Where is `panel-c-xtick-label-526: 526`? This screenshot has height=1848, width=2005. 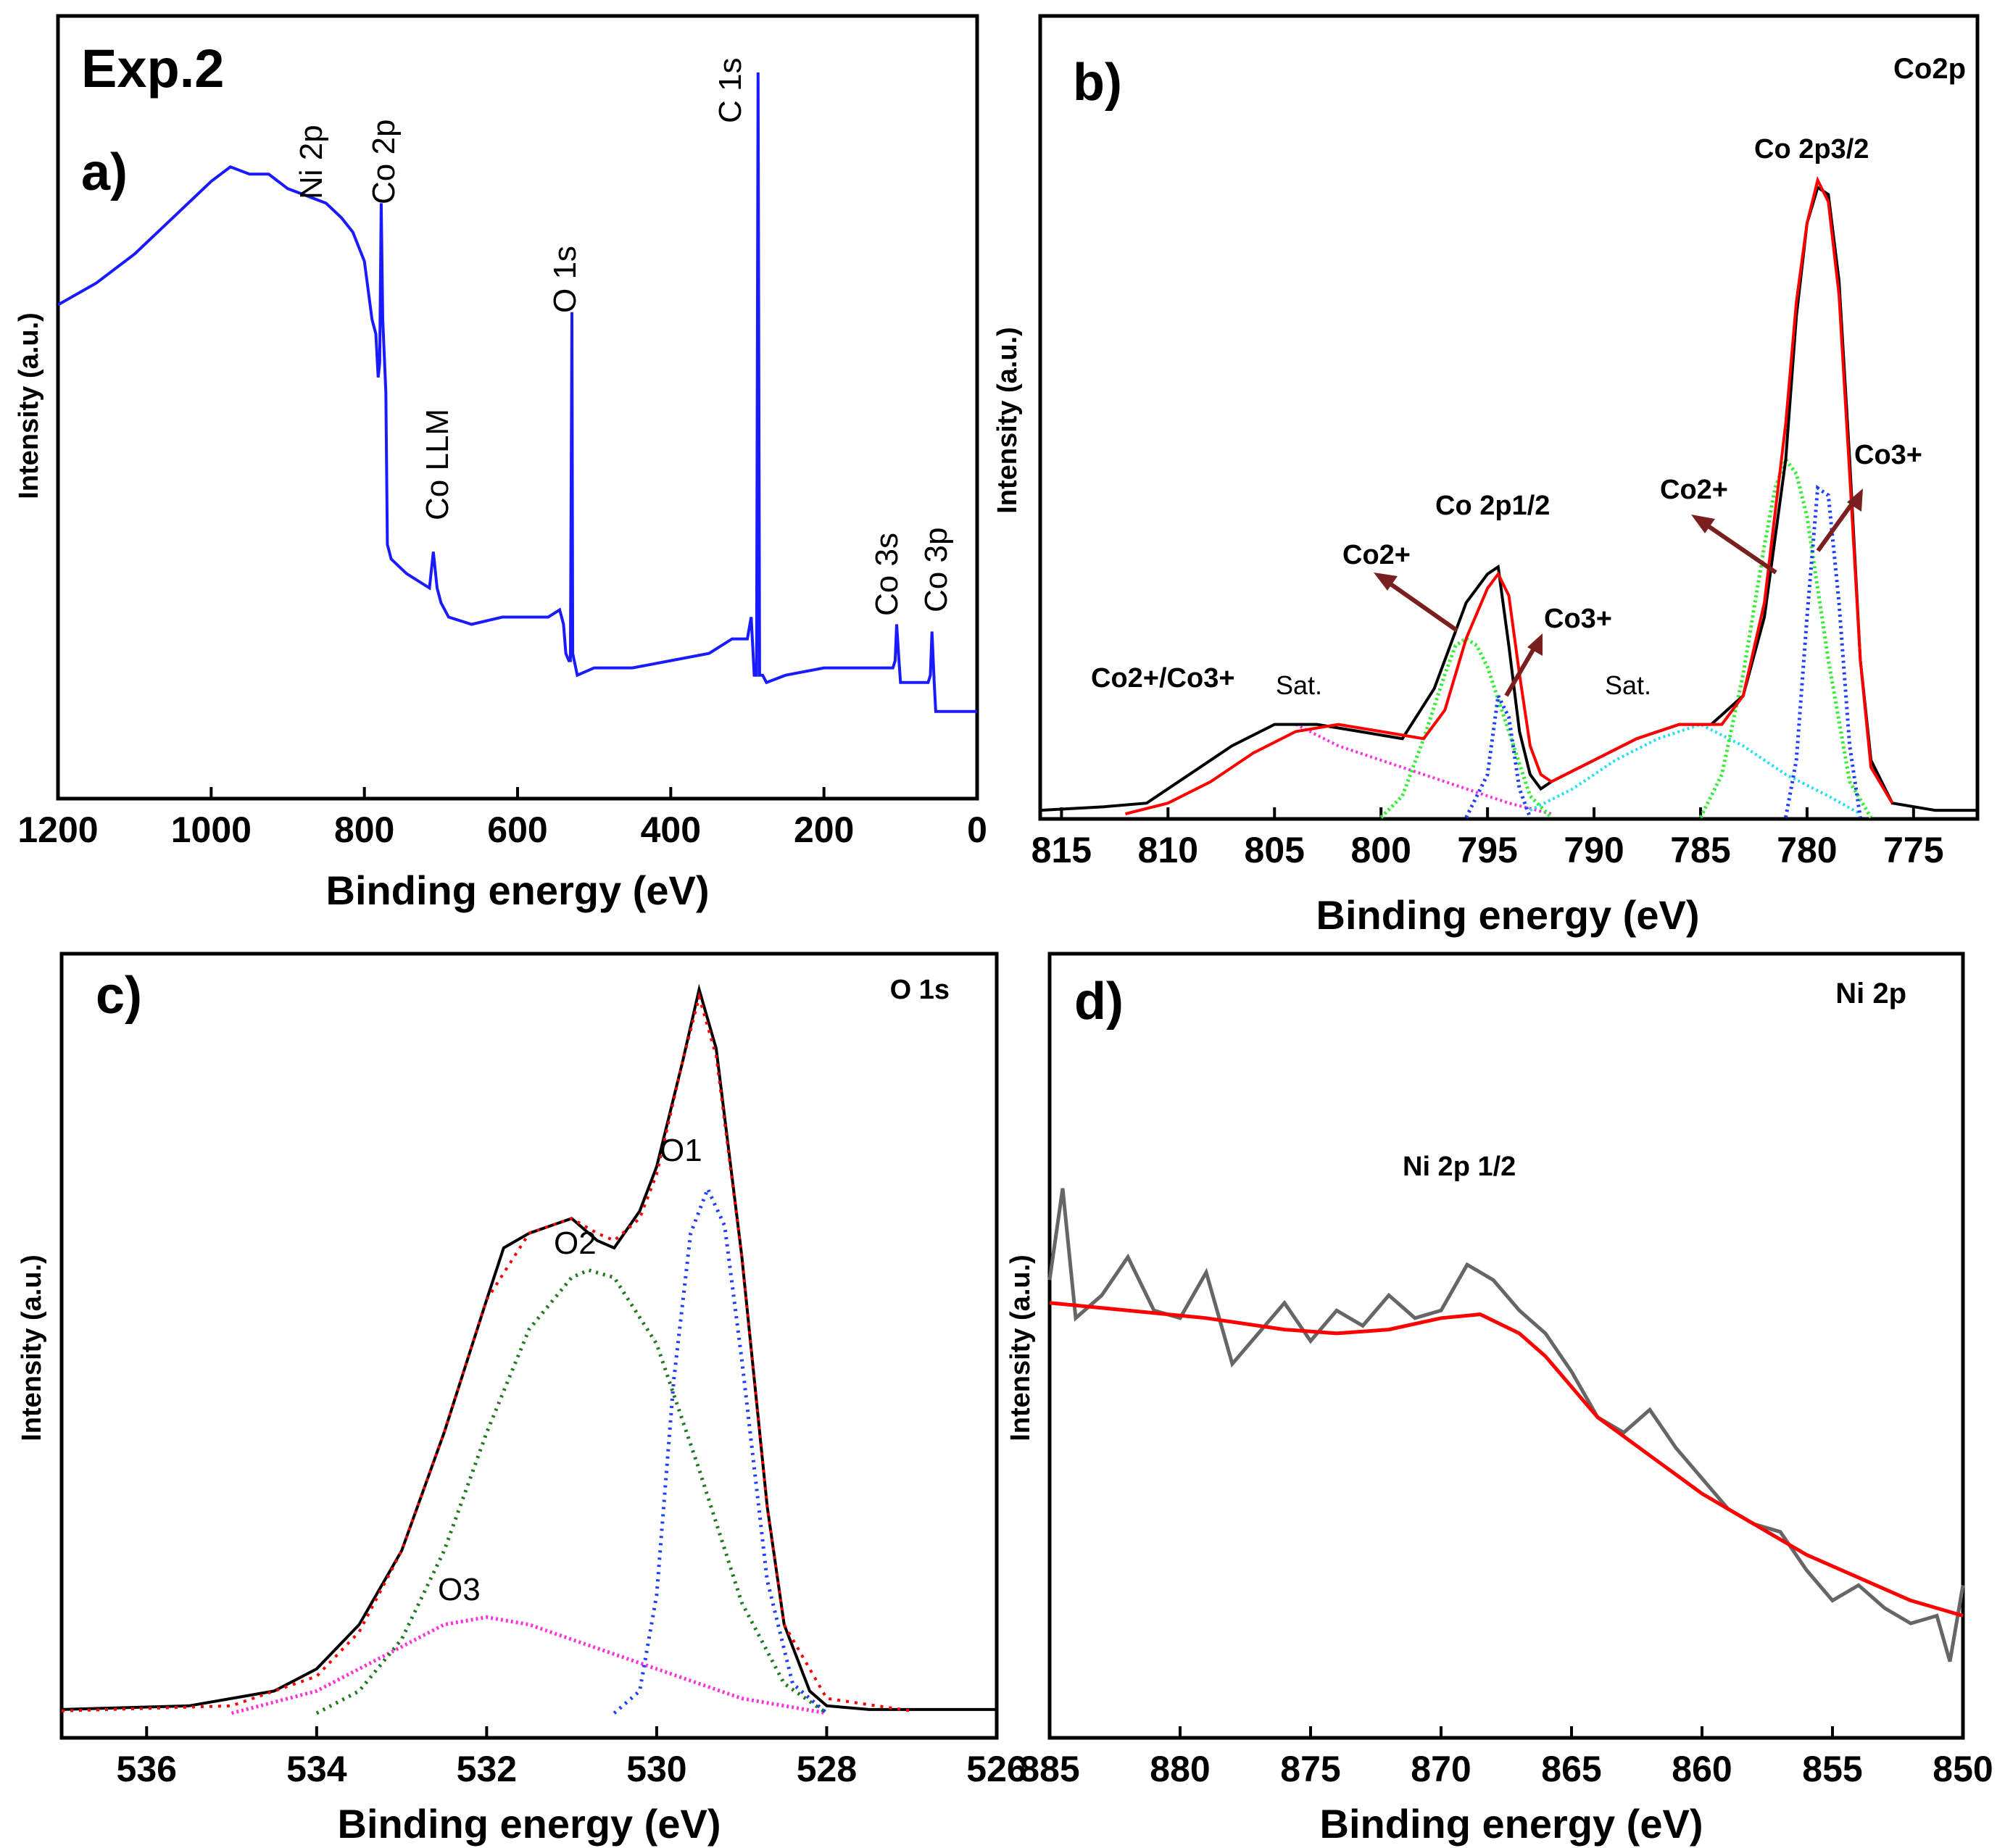
panel-c-xtick-label-526: 526 is located at coordinates (996, 1769).